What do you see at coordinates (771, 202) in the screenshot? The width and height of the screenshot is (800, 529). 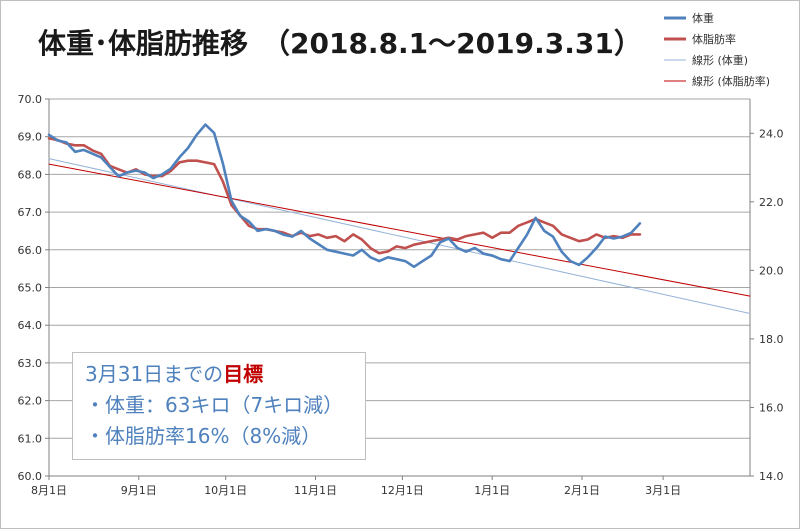 I see `right-tick-label: 22.0` at bounding box center [771, 202].